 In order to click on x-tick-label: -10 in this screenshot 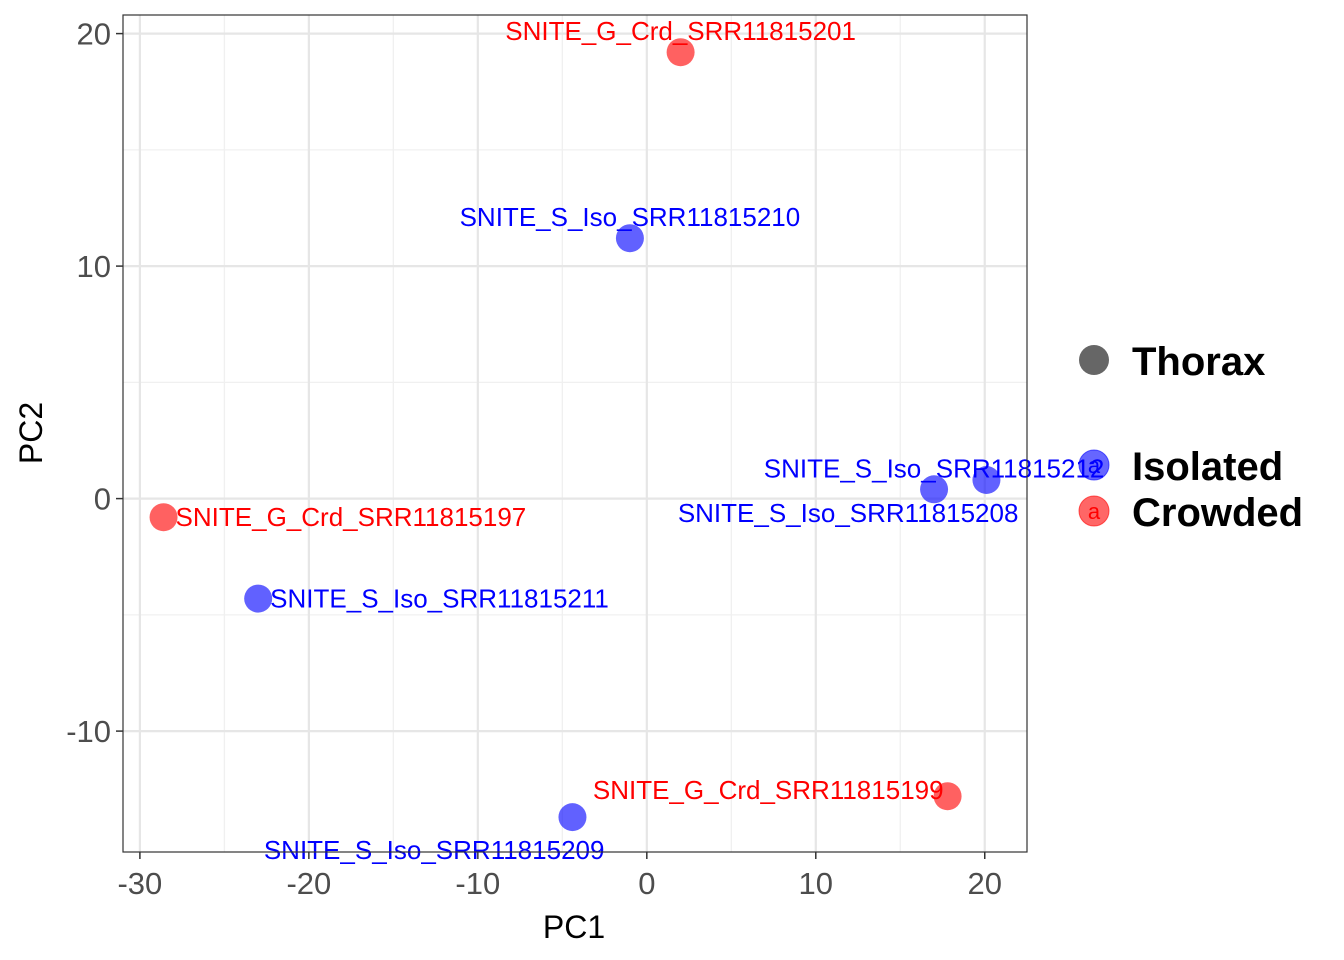, I will do `click(477, 883)`.